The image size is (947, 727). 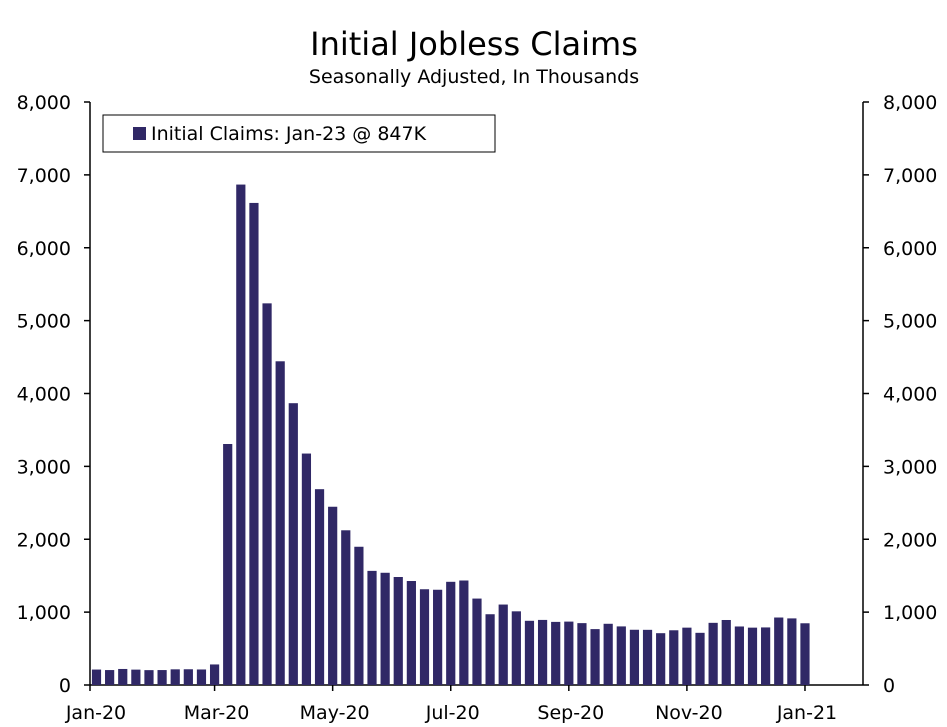 I want to click on y-tick-label-right: 5,000, so click(x=910, y=322).